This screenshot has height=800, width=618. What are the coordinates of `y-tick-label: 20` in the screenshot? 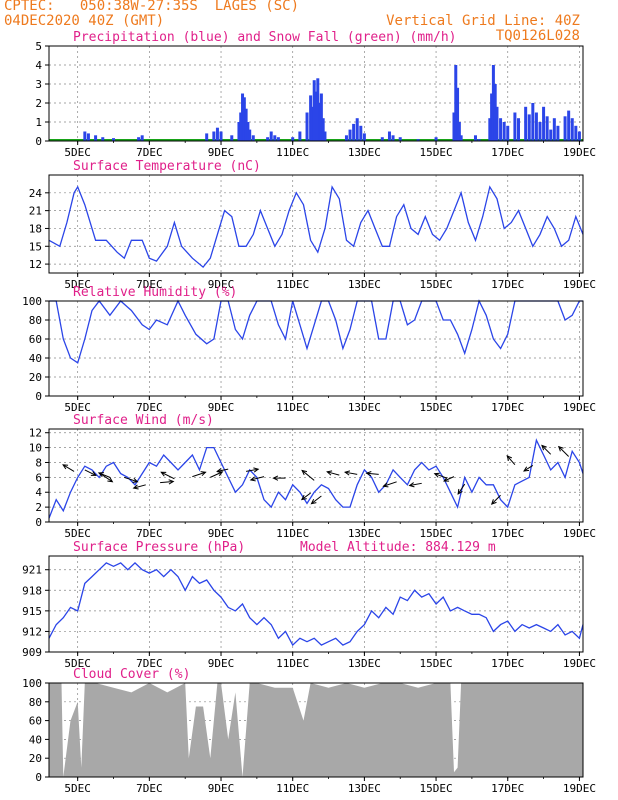 It's located at (35, 377).